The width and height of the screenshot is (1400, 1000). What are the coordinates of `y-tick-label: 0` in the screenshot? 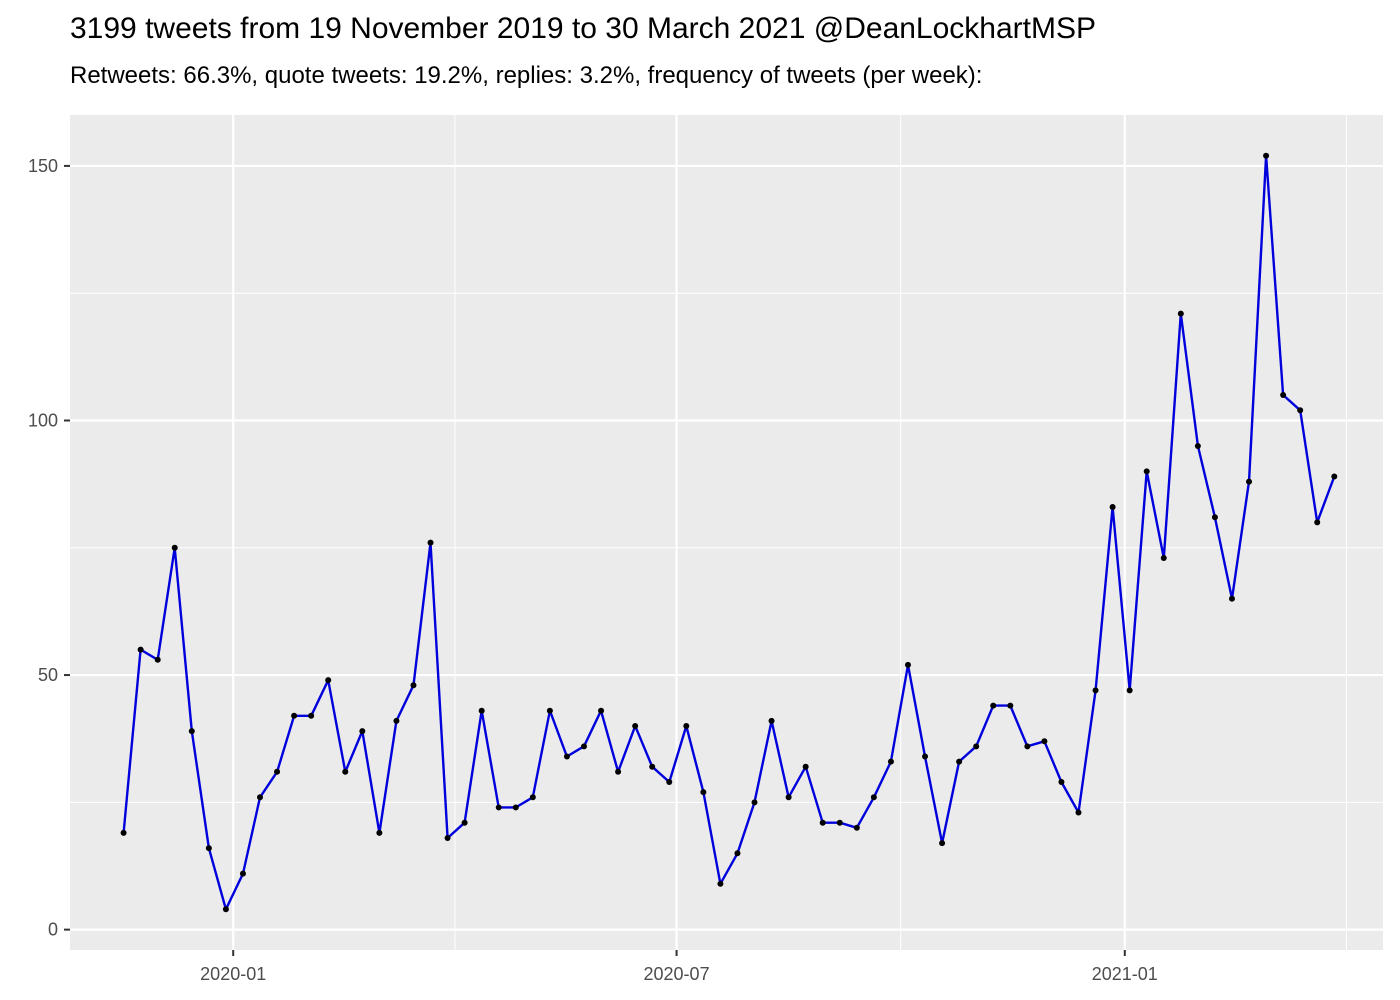 It's located at (53, 930).